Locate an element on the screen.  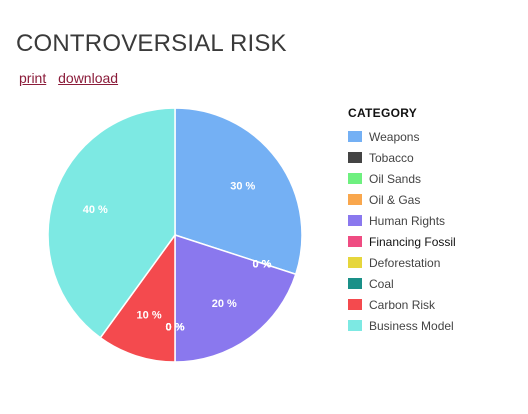
pie-label-human-rights: 20 % is located at coordinates (224, 304).